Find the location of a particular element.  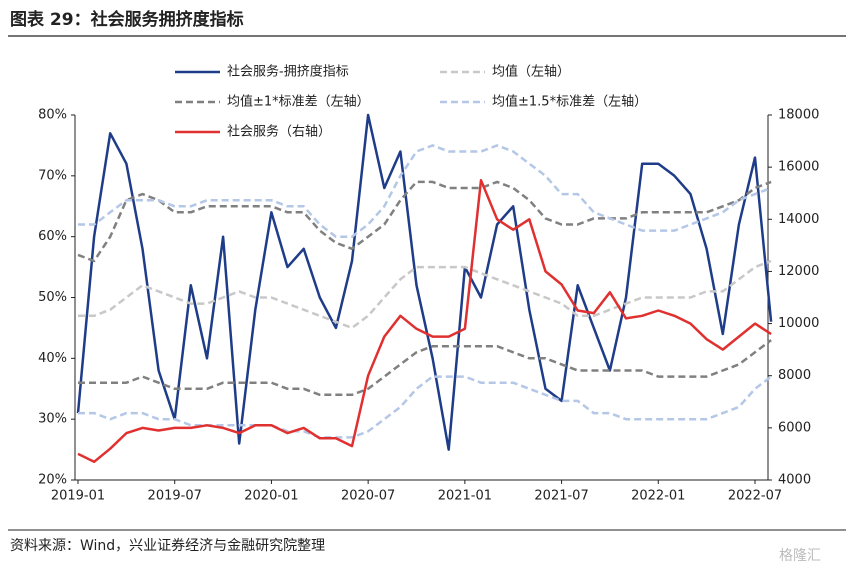

x-tick-label: 2021-01 is located at coordinates (465, 496).